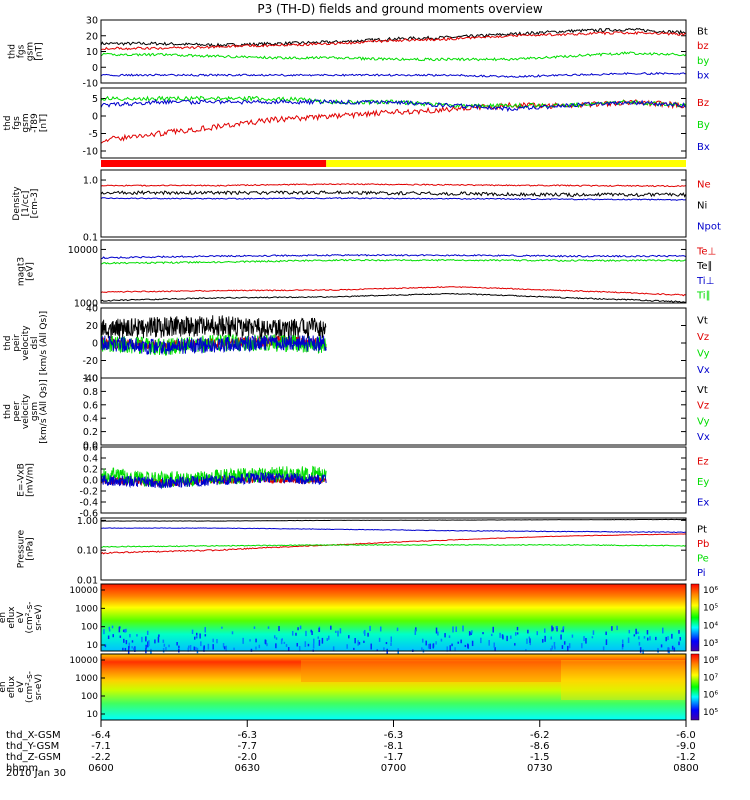 The height and width of the screenshot is (800, 750). I want to click on y-tick-label: 100, so click(89, 697).